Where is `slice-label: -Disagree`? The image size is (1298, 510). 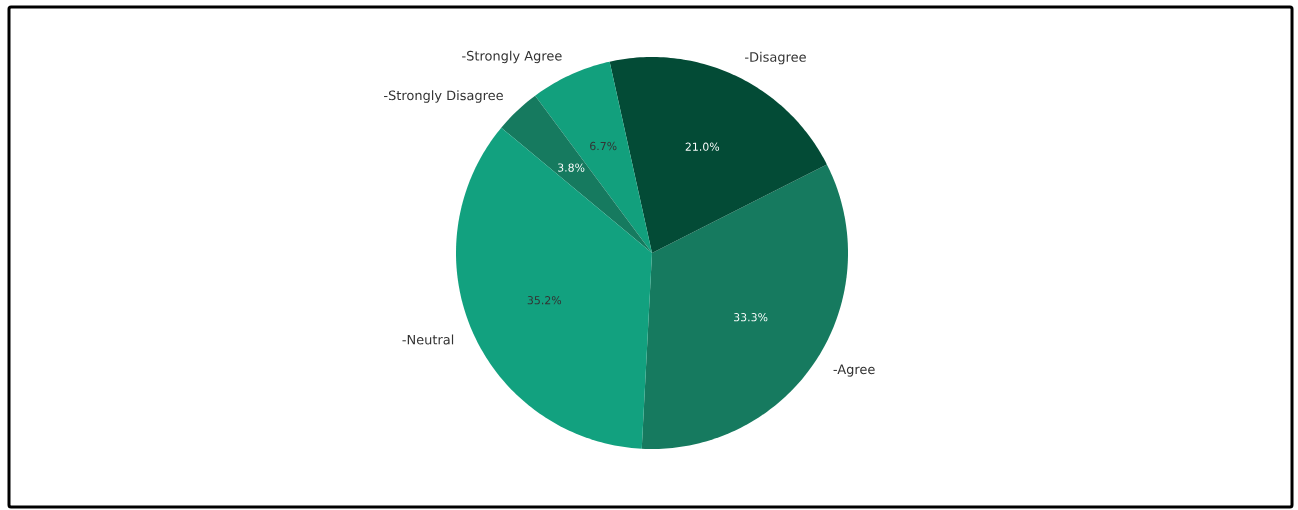 slice-label: -Disagree is located at coordinates (775, 58).